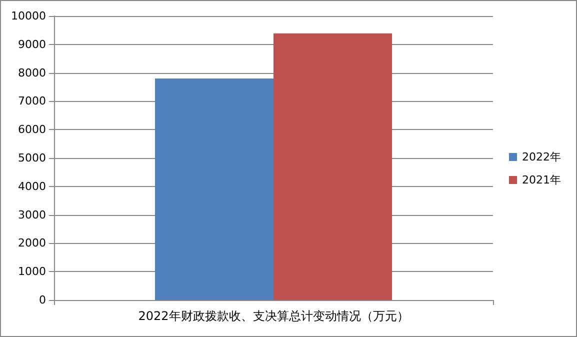  What do you see at coordinates (32, 44) in the screenshot?
I see `y-tick-label: 9000` at bounding box center [32, 44].